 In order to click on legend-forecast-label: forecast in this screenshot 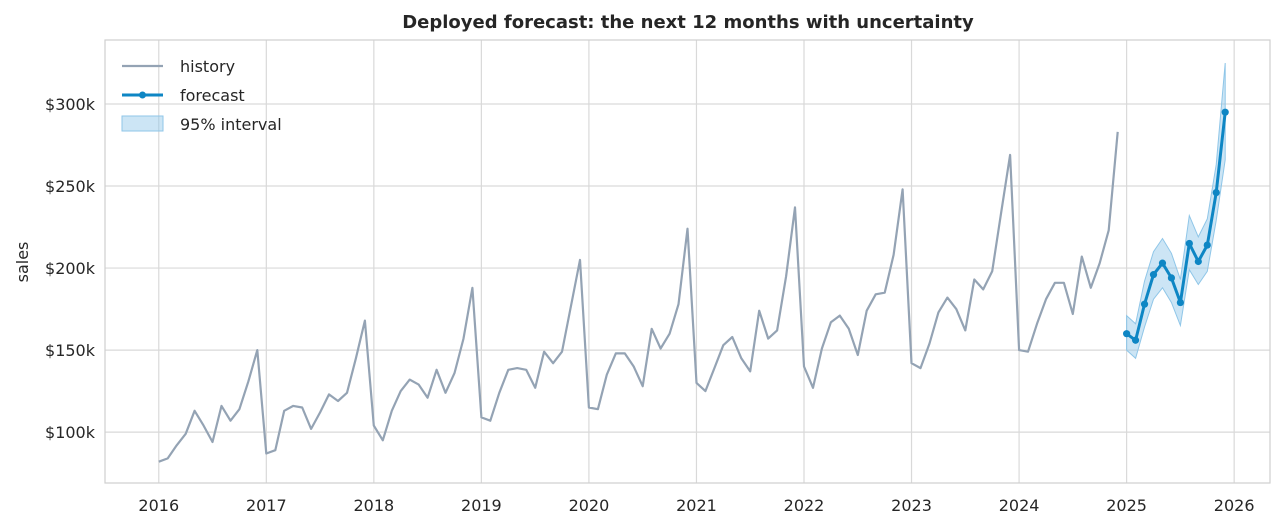, I will do `click(212, 95)`.